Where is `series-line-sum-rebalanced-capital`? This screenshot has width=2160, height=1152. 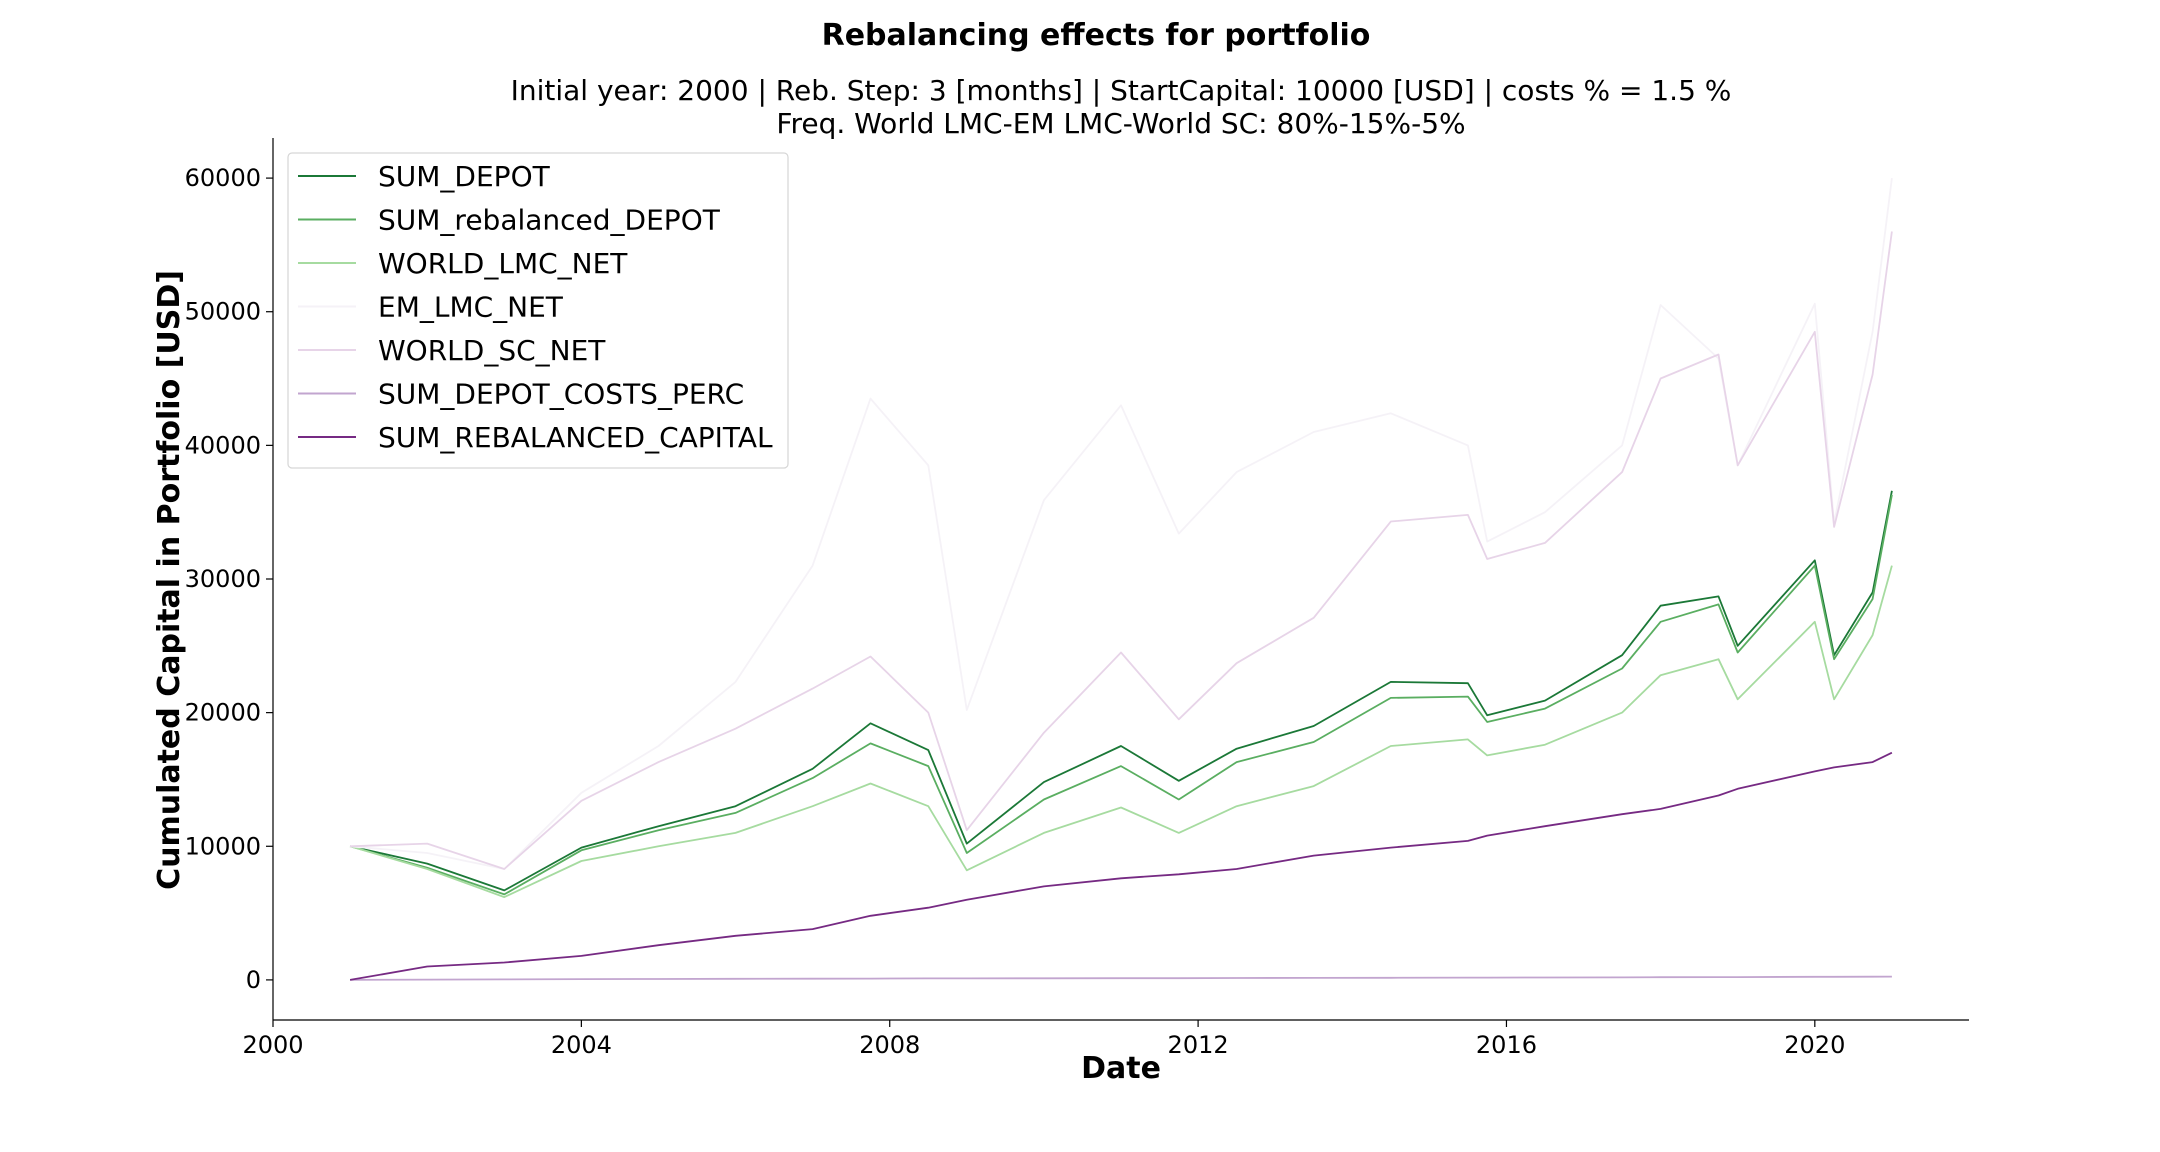
series-line-sum-rebalanced-capital is located at coordinates (1121, 866).